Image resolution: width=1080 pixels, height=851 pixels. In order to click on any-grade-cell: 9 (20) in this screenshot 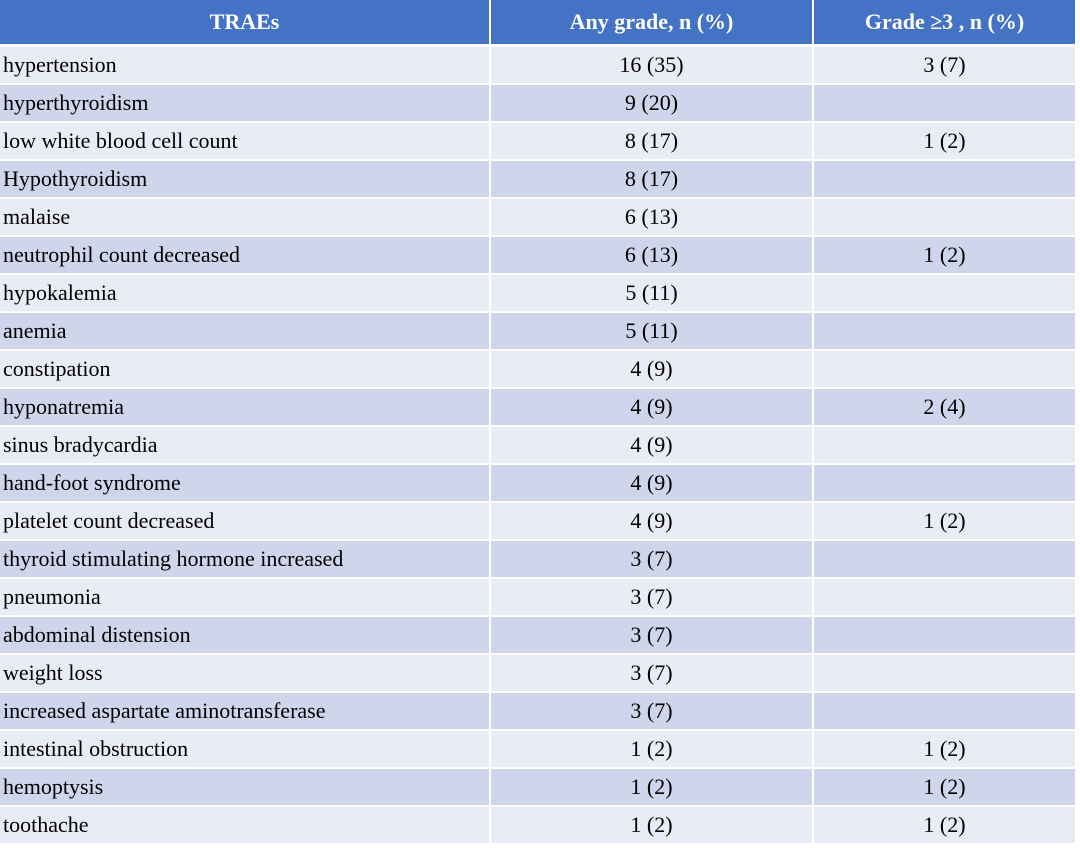, I will do `click(652, 103)`.